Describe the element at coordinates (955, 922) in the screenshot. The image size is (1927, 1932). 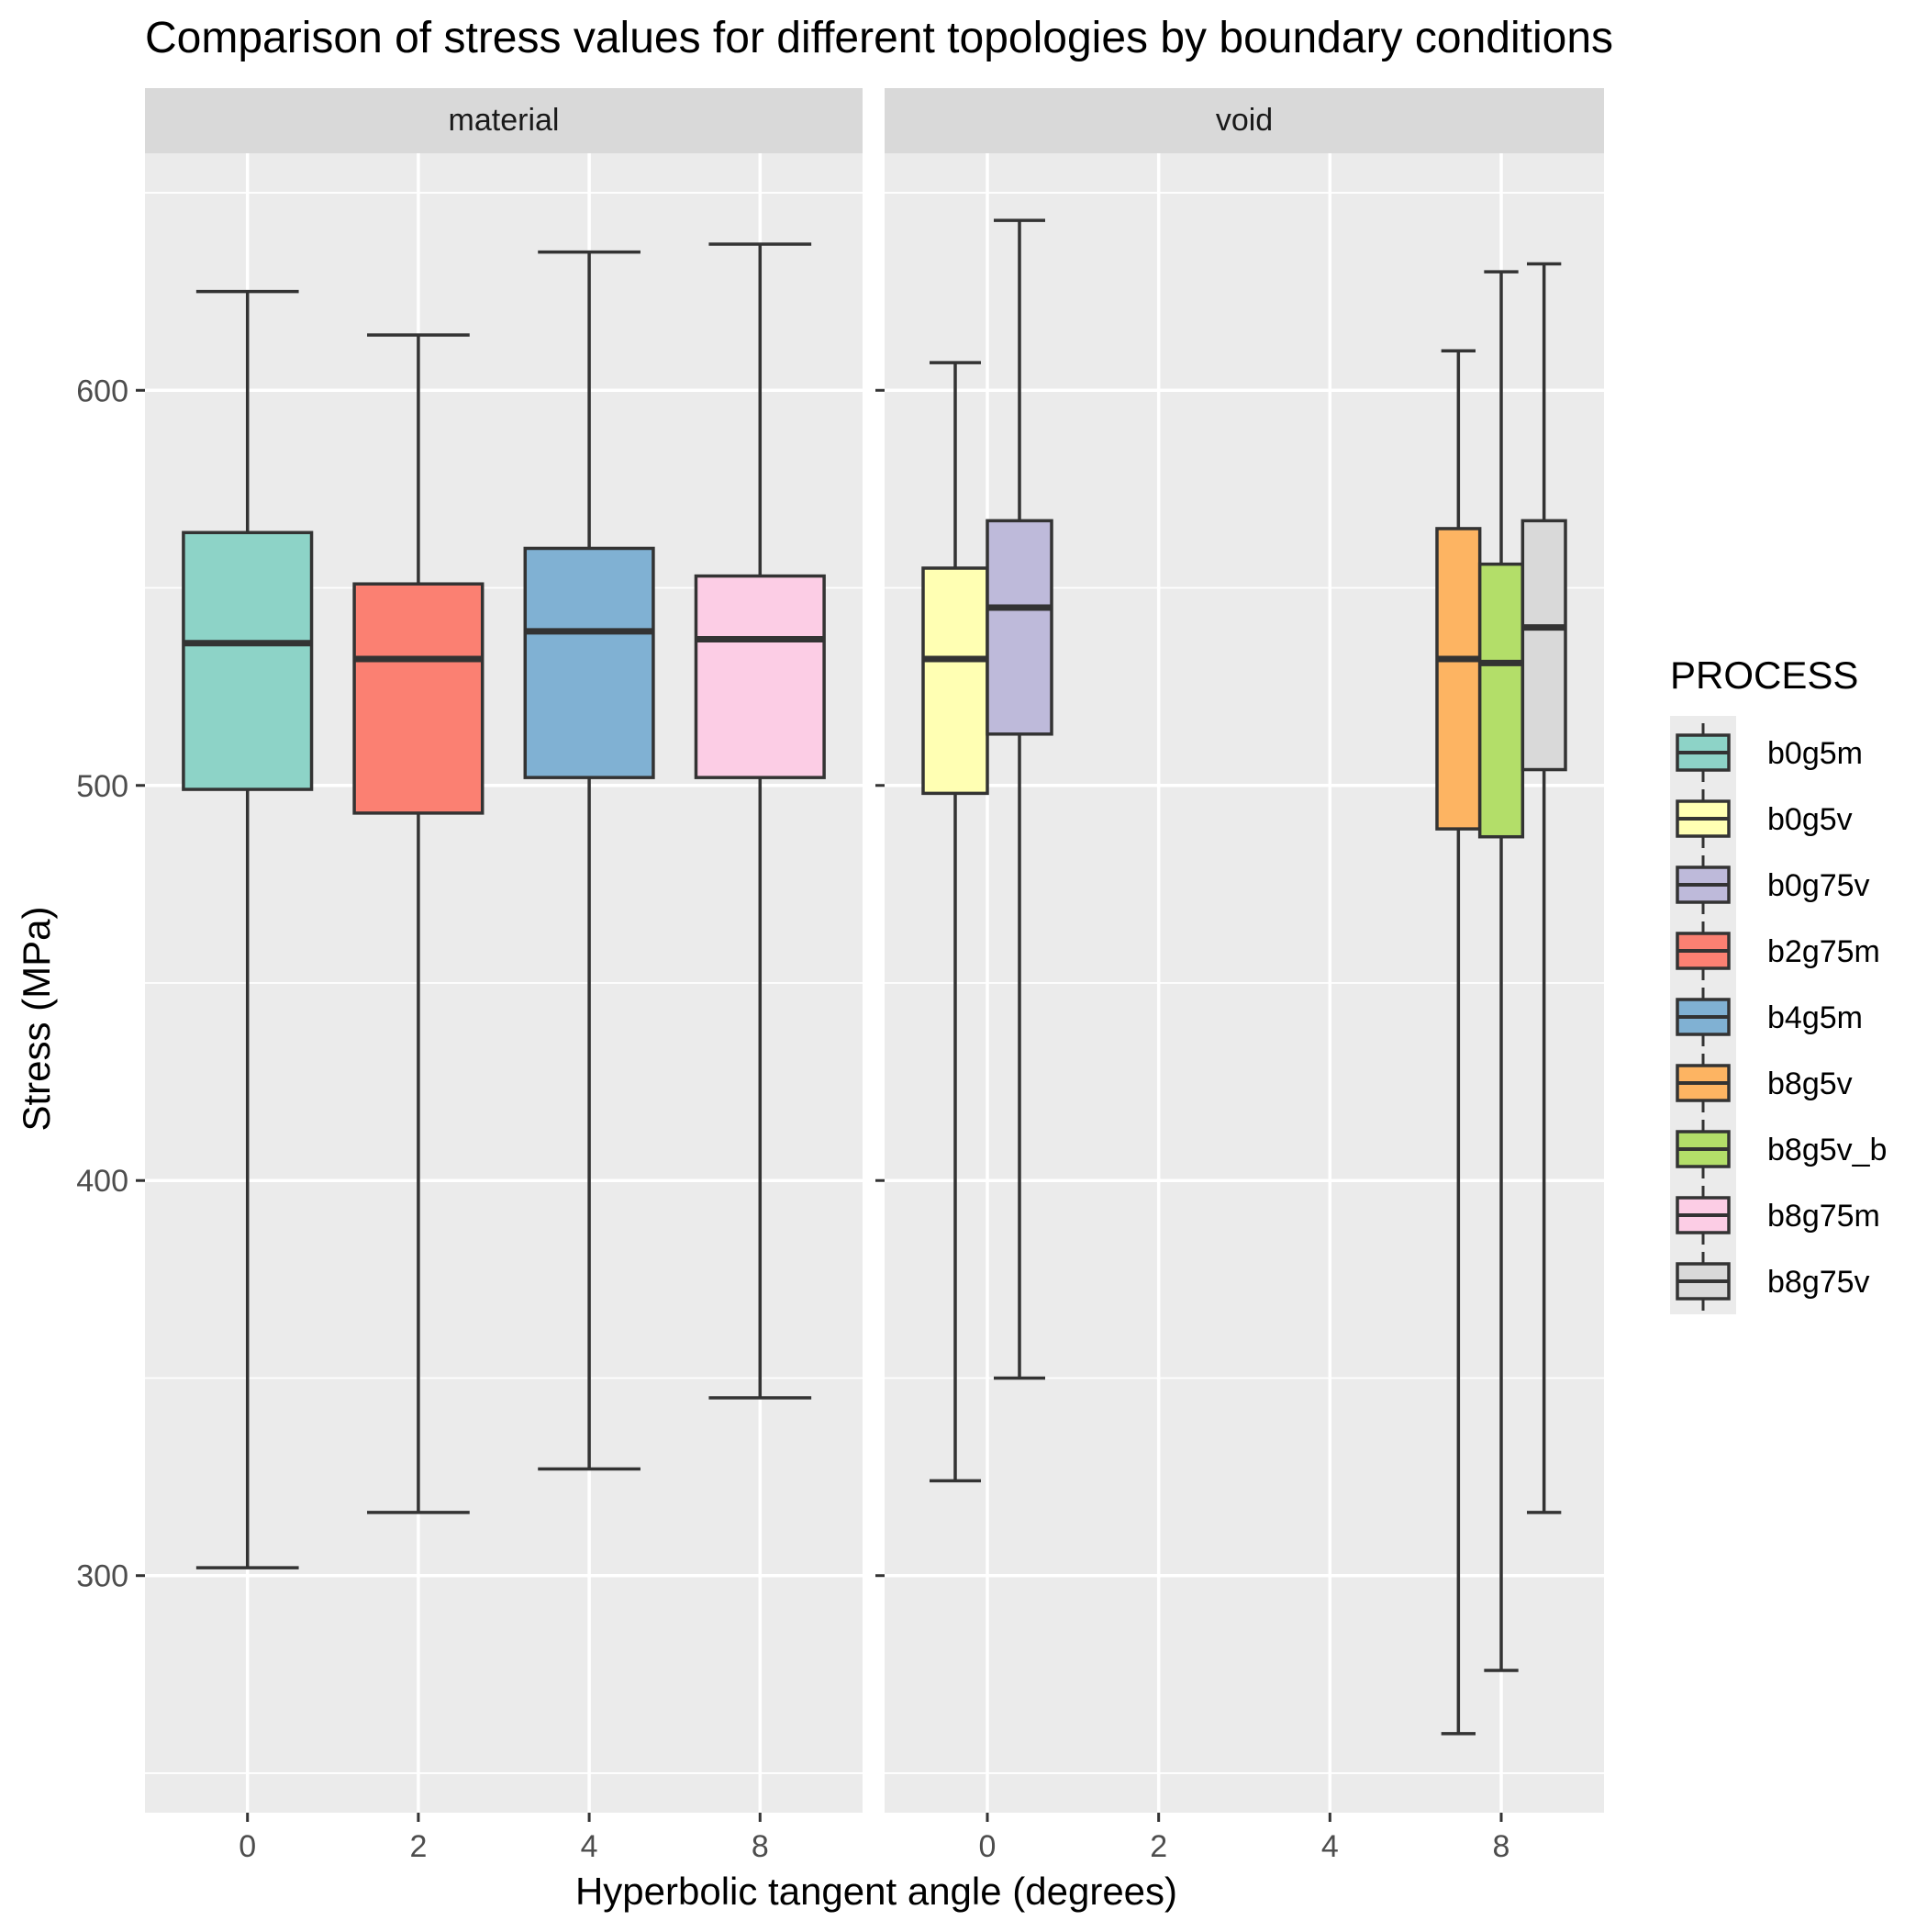
I see `box-b0g5v` at that location.